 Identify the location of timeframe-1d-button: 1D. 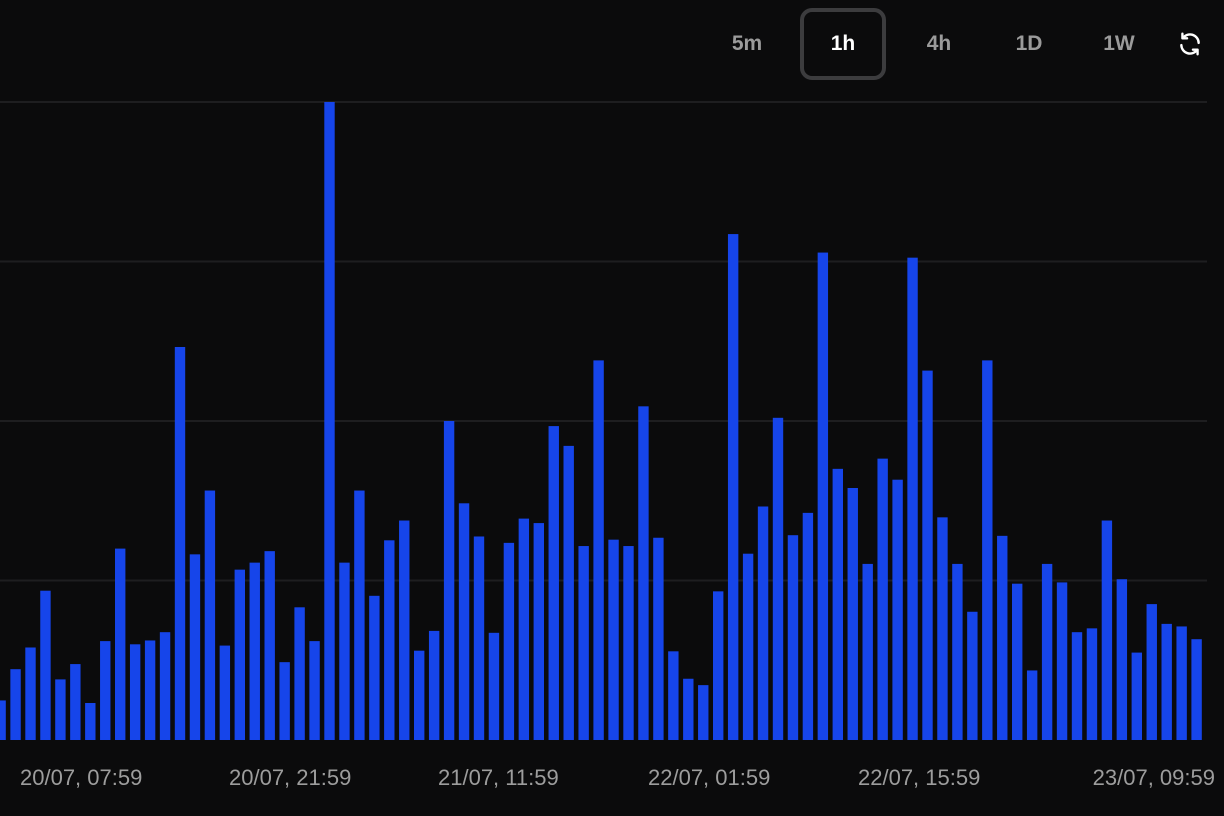
(1029, 43).